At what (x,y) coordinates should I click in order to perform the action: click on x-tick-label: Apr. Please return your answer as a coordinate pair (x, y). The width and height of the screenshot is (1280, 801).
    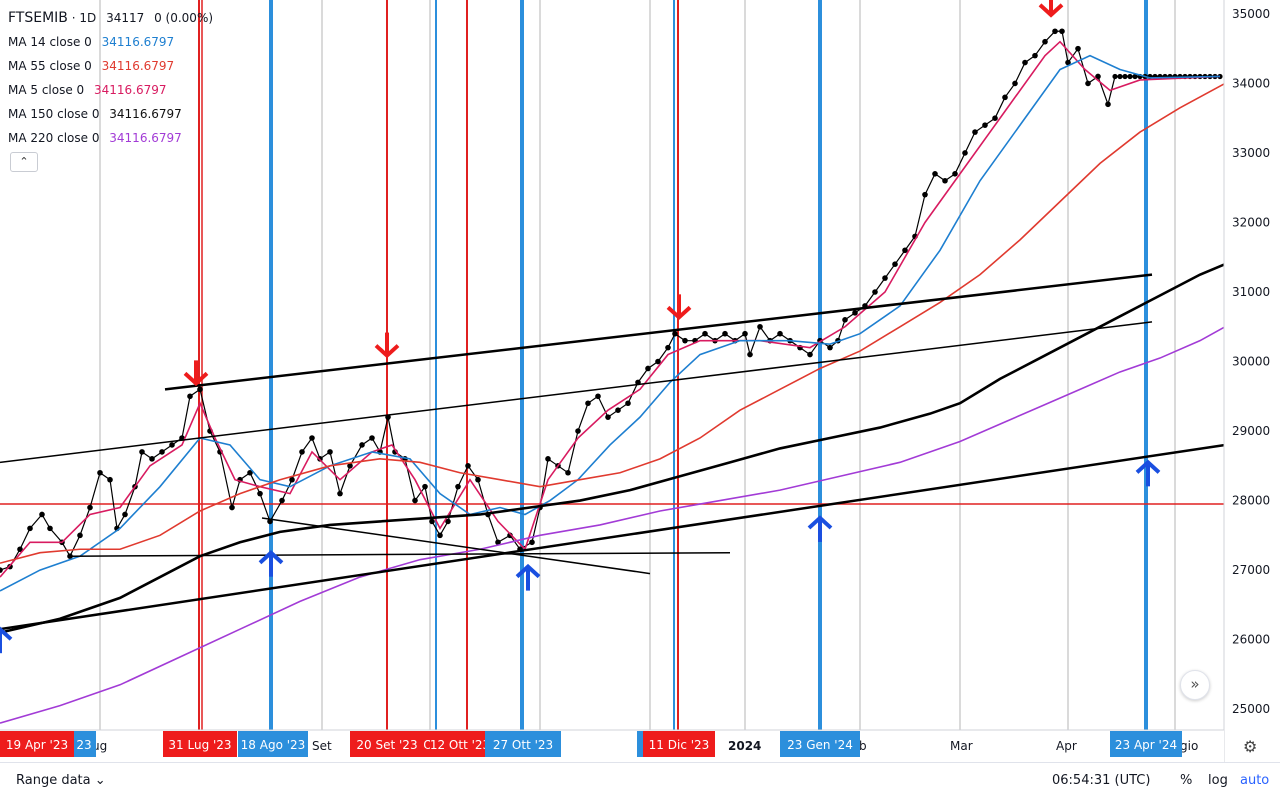
    Looking at the image, I should click on (1066, 746).